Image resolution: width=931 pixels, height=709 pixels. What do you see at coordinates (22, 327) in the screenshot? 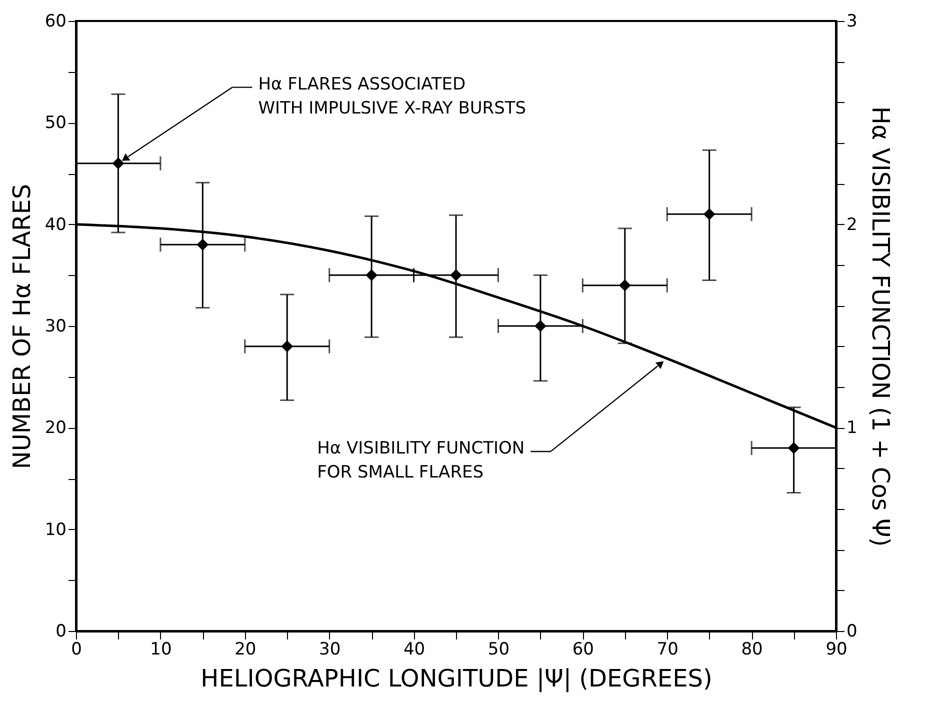
I see `y-axis-title: NUMBER OF Hα FLARES` at bounding box center [22, 327].